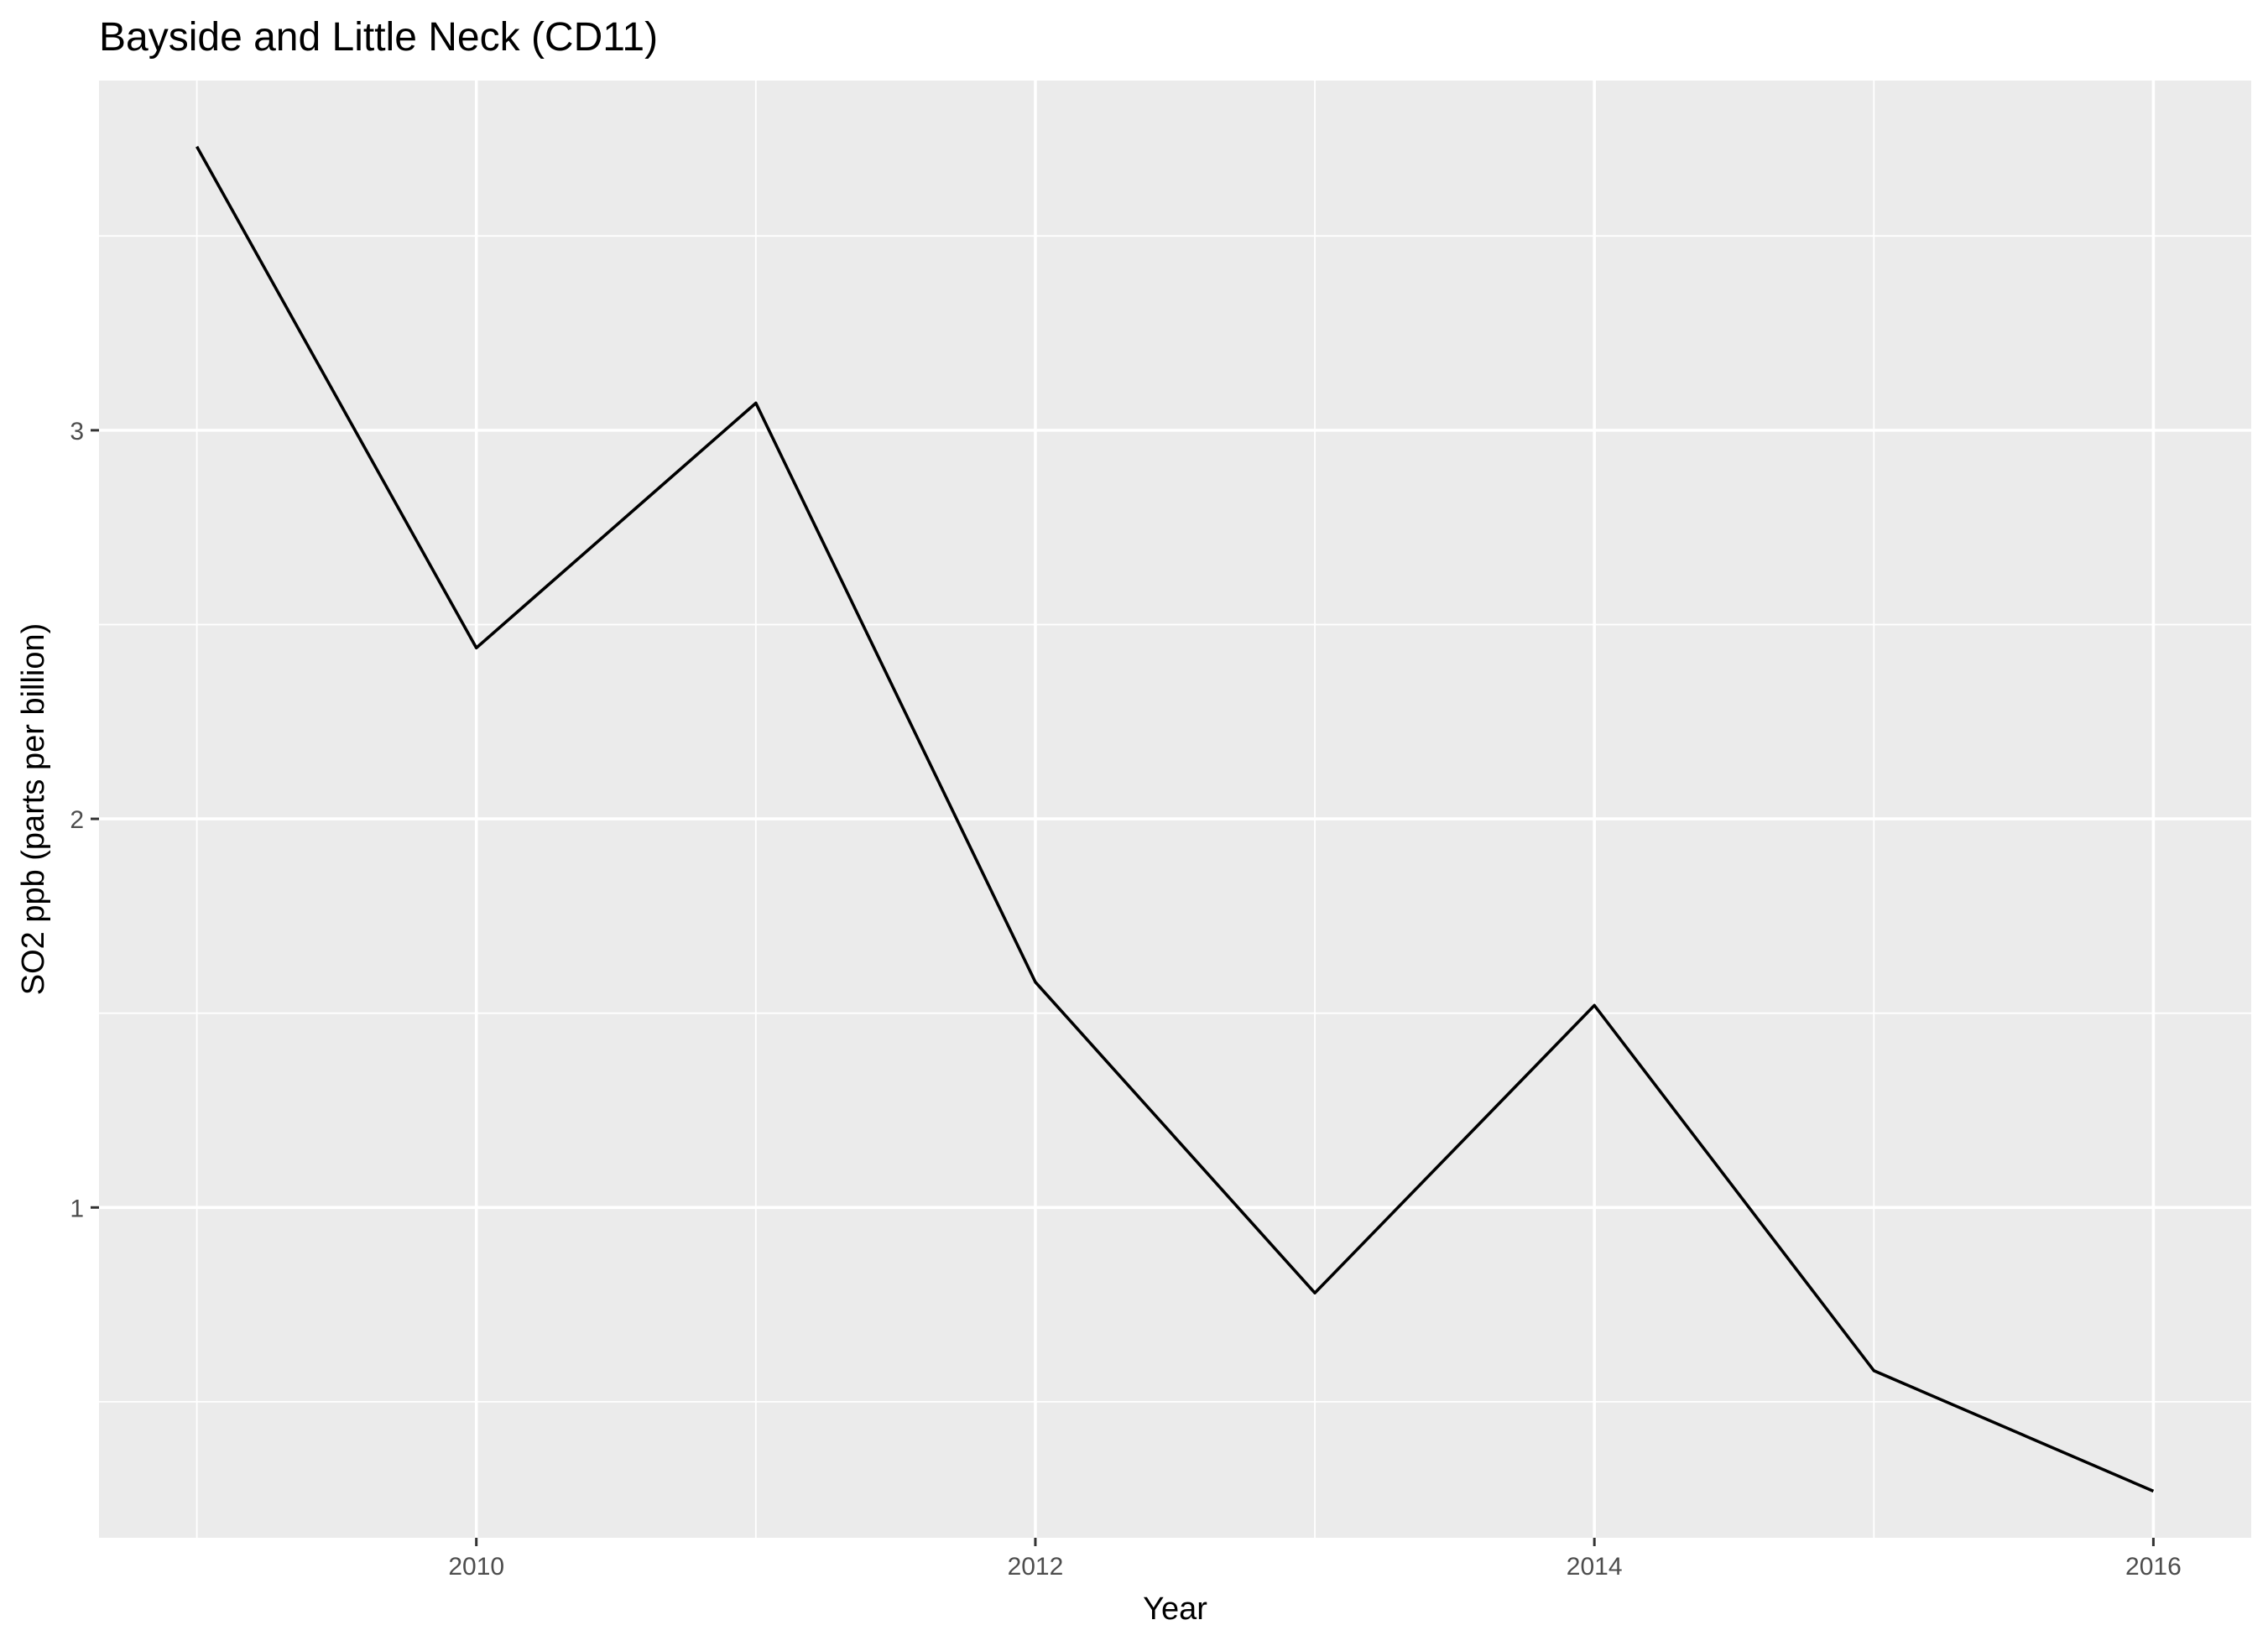  What do you see at coordinates (33, 810) in the screenshot?
I see `y-axis-title: SO2 ppb (parts per billion)` at bounding box center [33, 810].